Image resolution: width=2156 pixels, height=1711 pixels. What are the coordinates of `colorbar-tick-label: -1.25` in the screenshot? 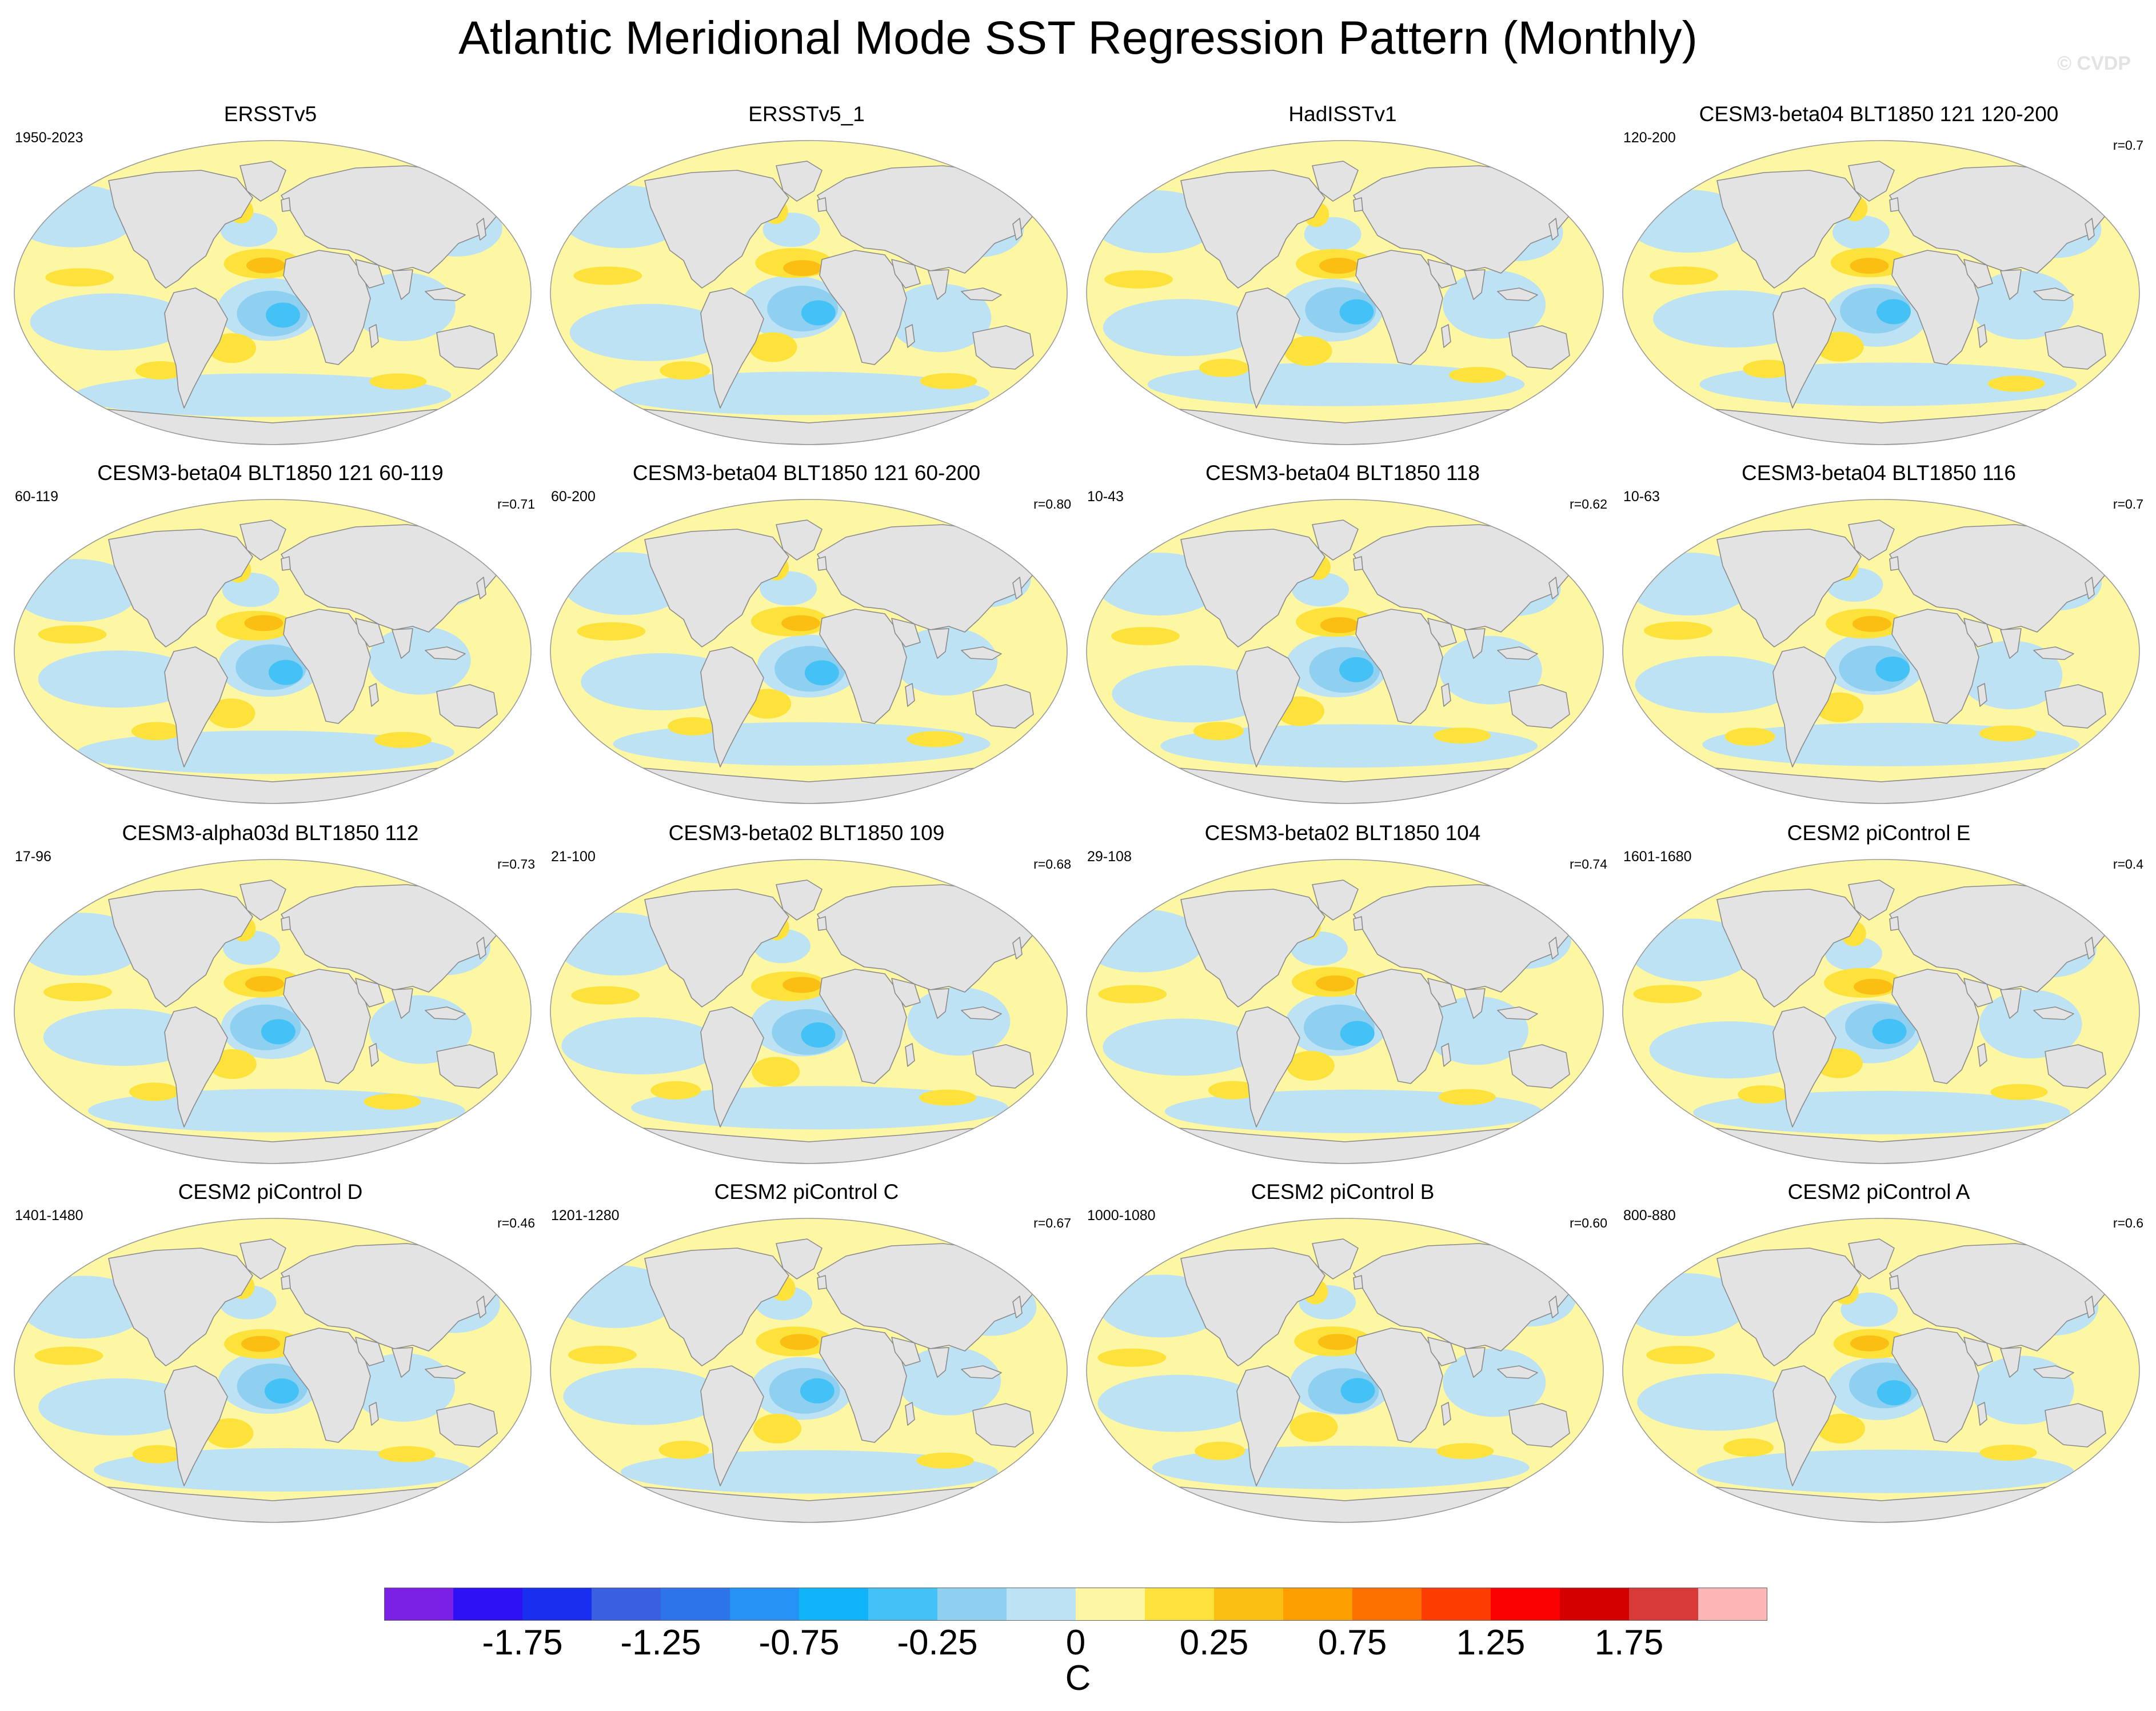 It's located at (660, 1642).